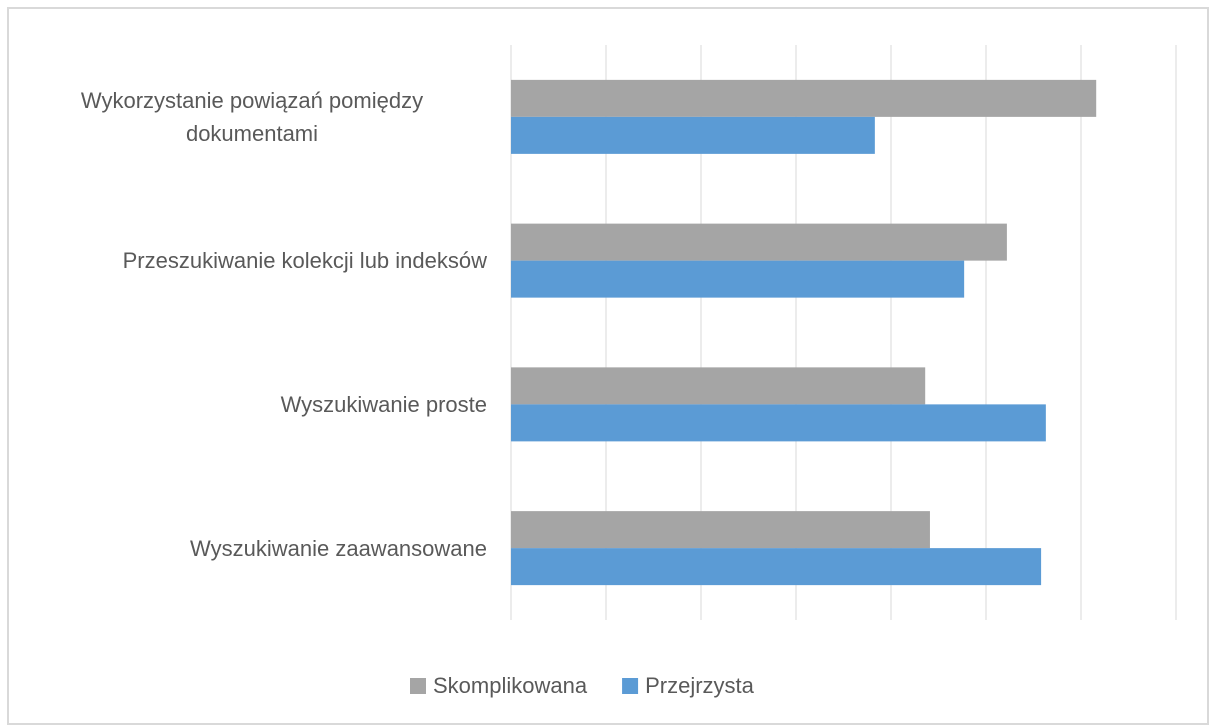 The image size is (1210, 726). Describe the element at coordinates (338, 548) in the screenshot. I see `category-text: Wyszukiwanie zaawansowane` at that location.